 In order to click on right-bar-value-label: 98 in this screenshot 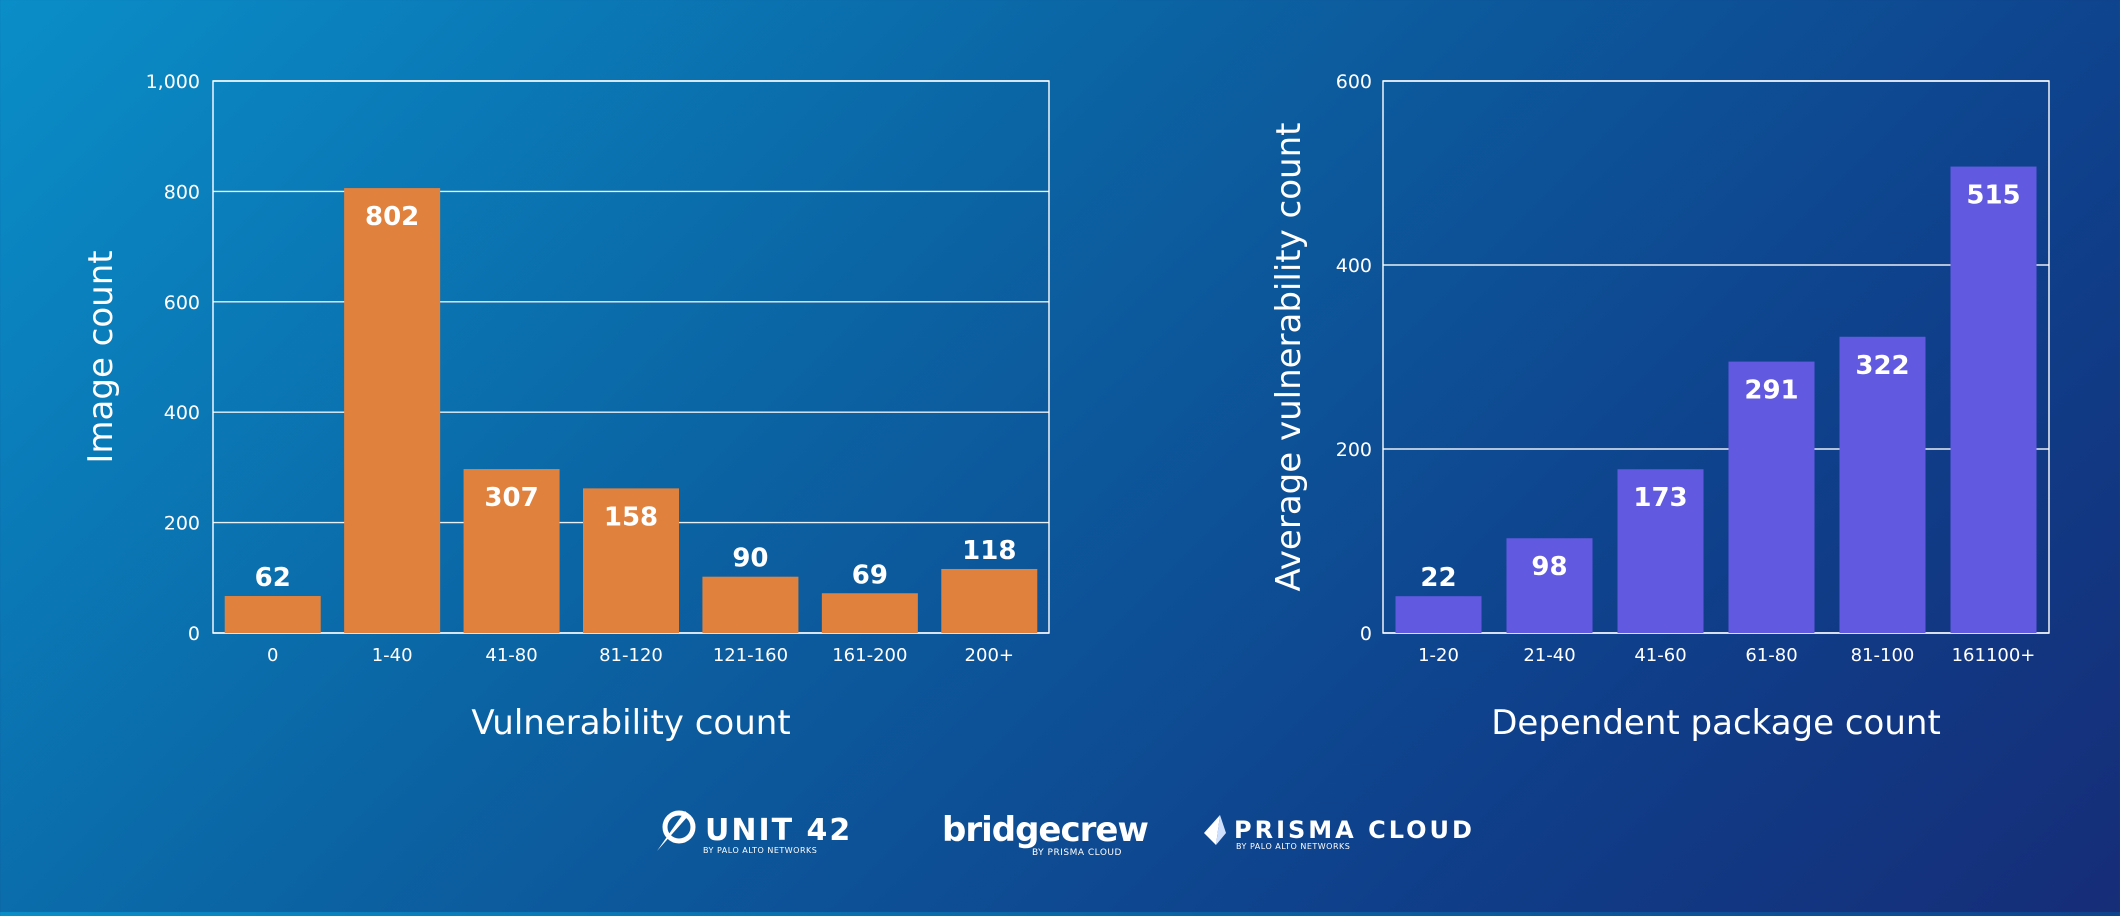, I will do `click(1549, 567)`.